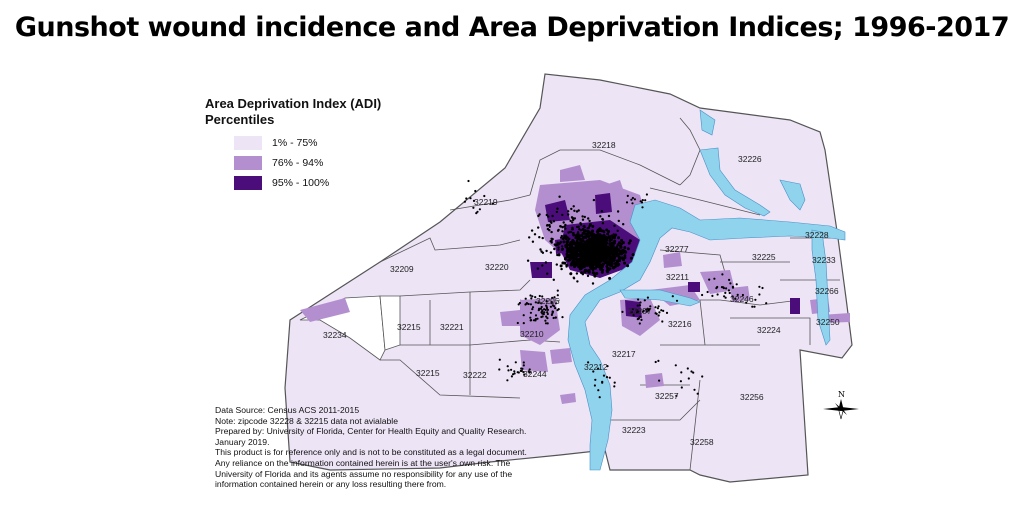  What do you see at coordinates (486, 202) in the screenshot?
I see `zip-label: 32219` at bounding box center [486, 202].